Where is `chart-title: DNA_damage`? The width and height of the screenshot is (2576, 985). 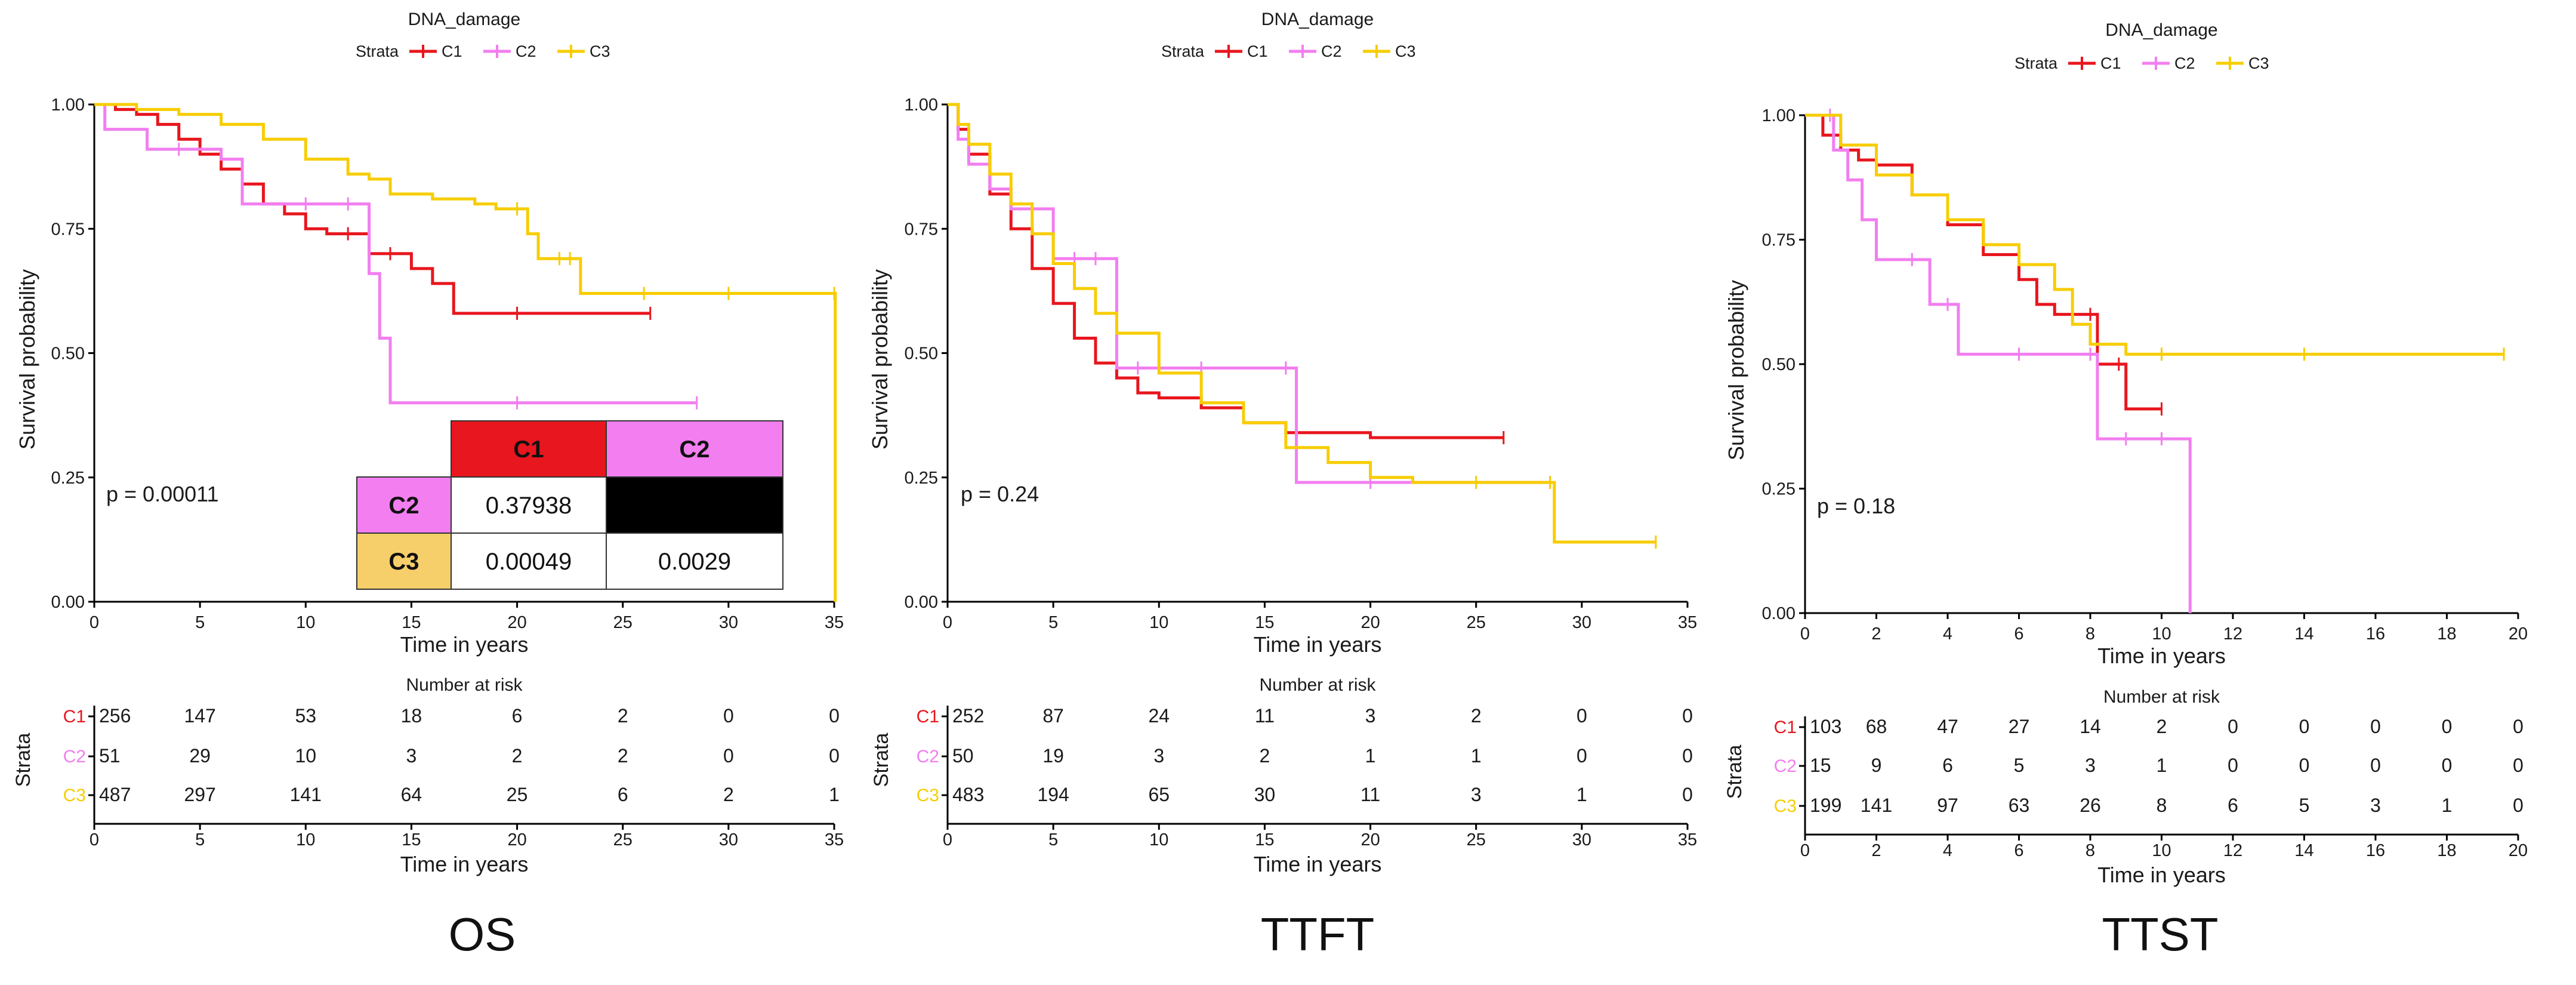
chart-title: DNA_damage is located at coordinates (464, 19).